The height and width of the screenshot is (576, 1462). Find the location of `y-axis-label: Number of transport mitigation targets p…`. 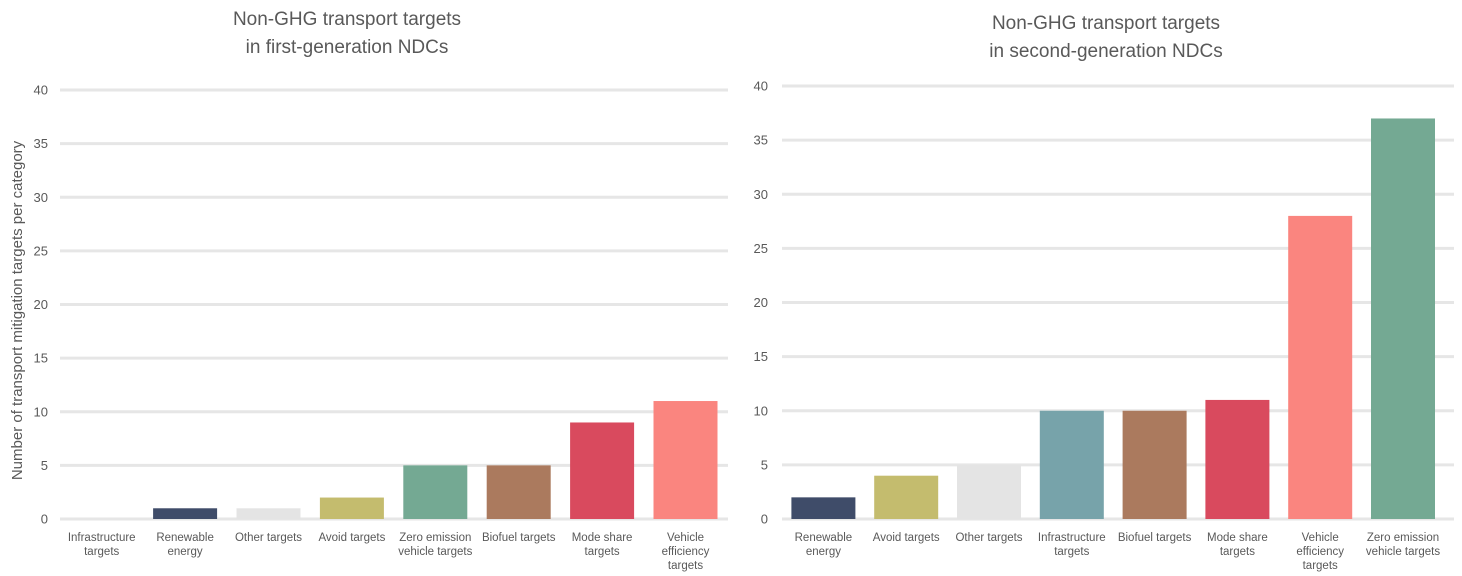

y-axis-label: Number of transport mitigation targets p… is located at coordinates (17, 310).